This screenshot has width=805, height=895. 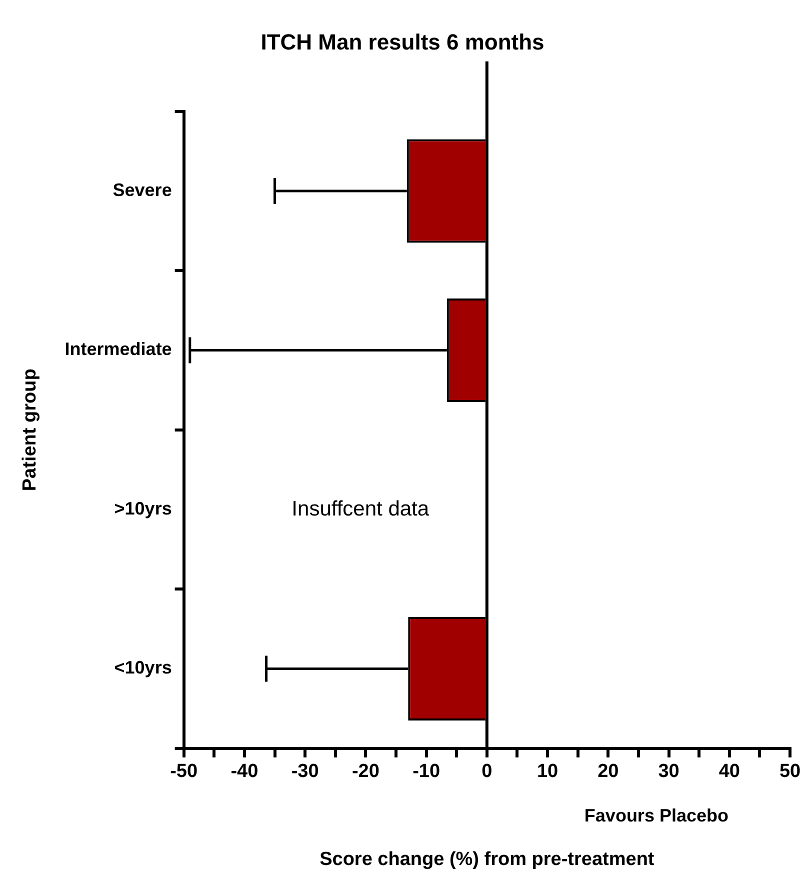 What do you see at coordinates (402, 41) in the screenshot?
I see `chart-title: ITCH Man results 6 months` at bounding box center [402, 41].